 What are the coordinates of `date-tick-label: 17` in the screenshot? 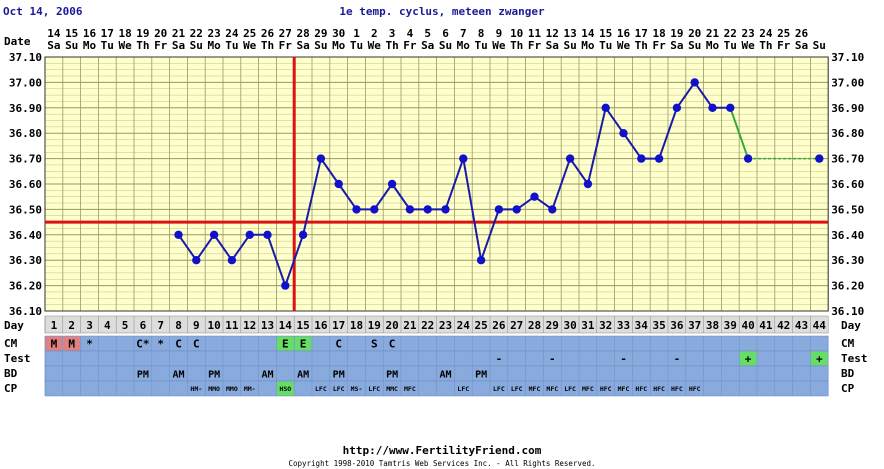 It's located at (641, 33).